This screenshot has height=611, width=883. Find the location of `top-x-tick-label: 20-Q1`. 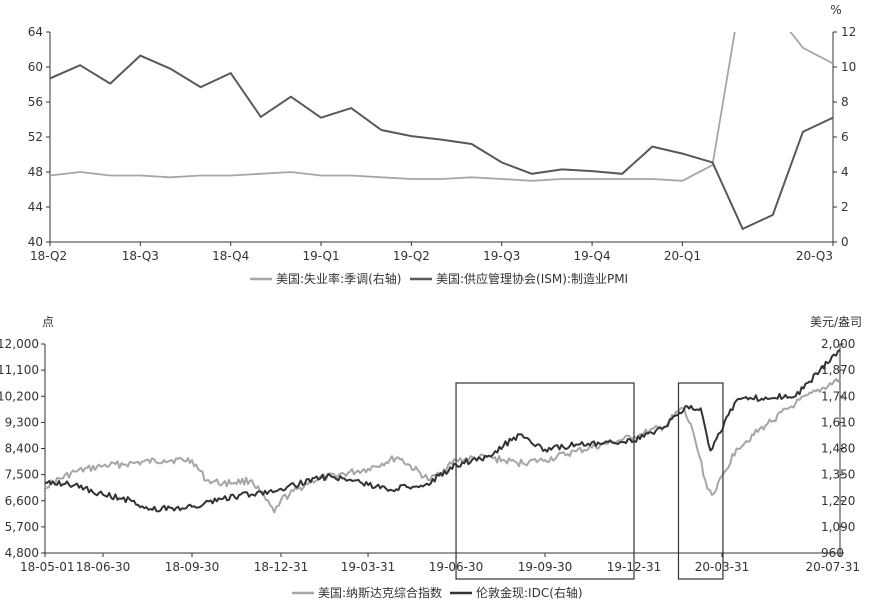

top-x-tick-label: 20-Q1 is located at coordinates (682, 256).